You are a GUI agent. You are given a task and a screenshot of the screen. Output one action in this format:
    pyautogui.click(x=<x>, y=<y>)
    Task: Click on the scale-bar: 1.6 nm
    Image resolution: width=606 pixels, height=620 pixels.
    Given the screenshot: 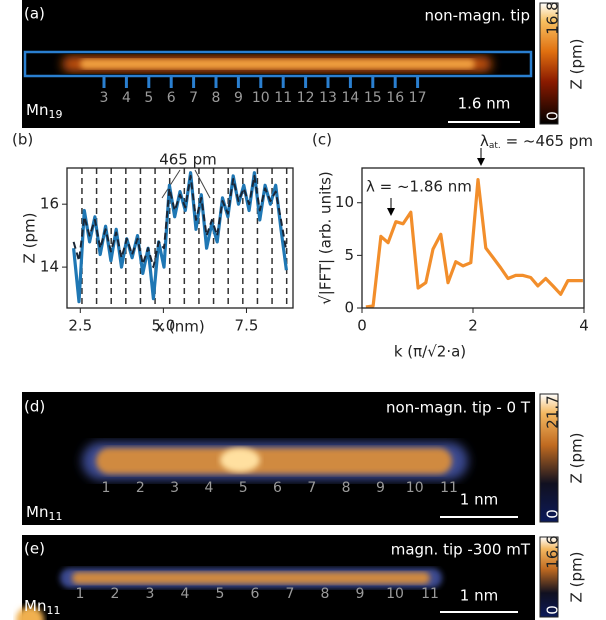 What is the action you would take?
    pyautogui.click(x=484, y=104)
    